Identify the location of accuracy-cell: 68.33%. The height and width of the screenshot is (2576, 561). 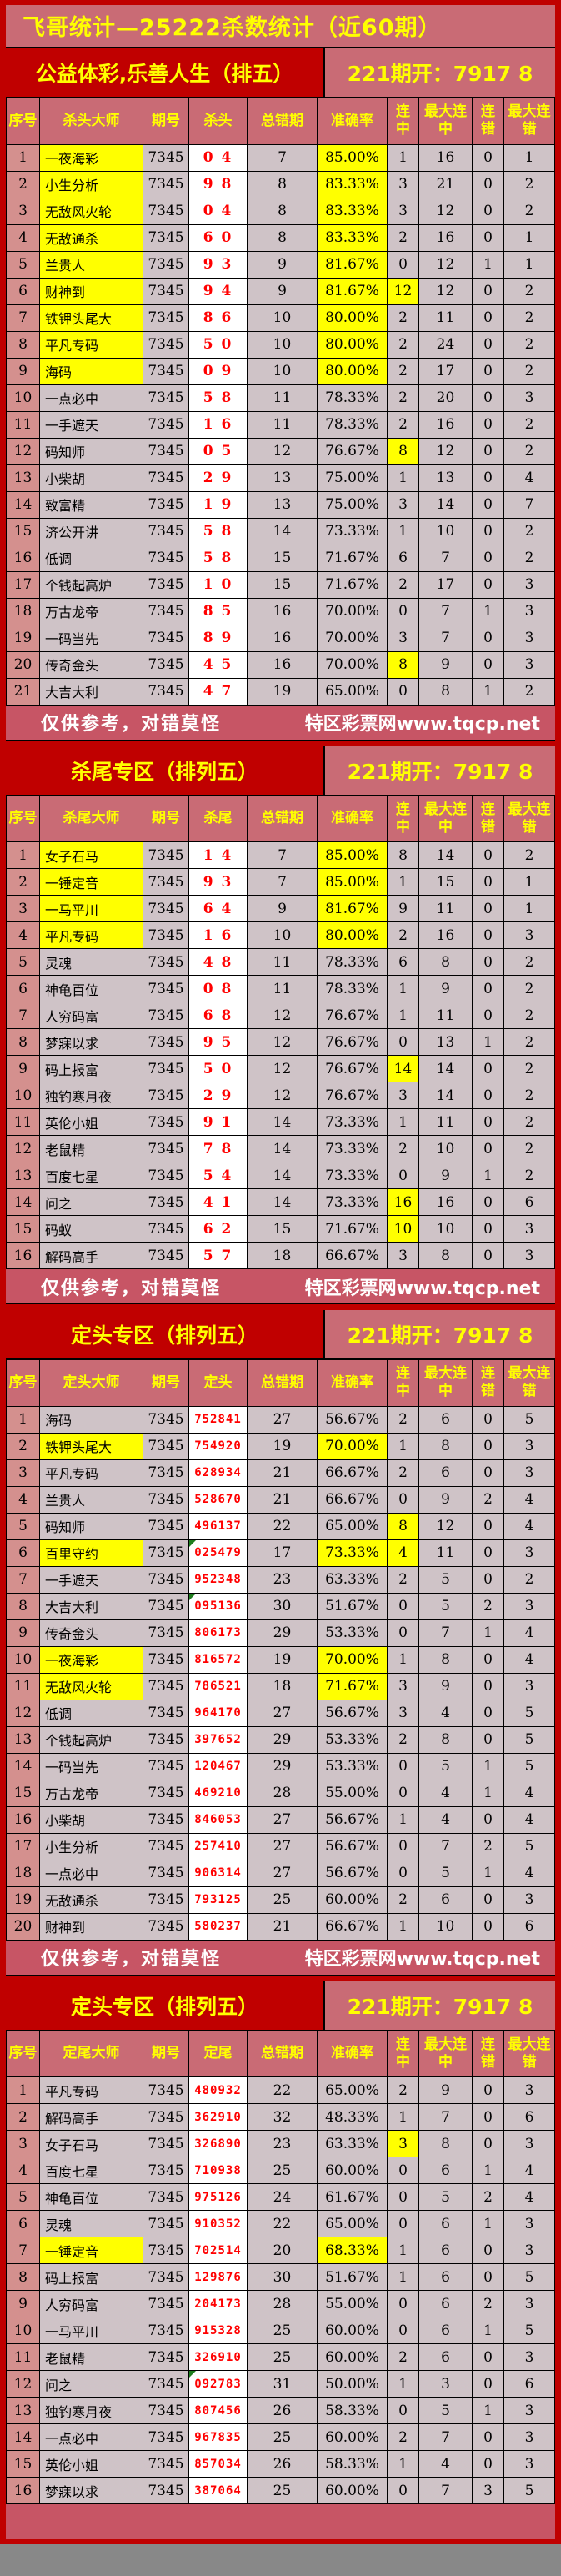
(353, 2250).